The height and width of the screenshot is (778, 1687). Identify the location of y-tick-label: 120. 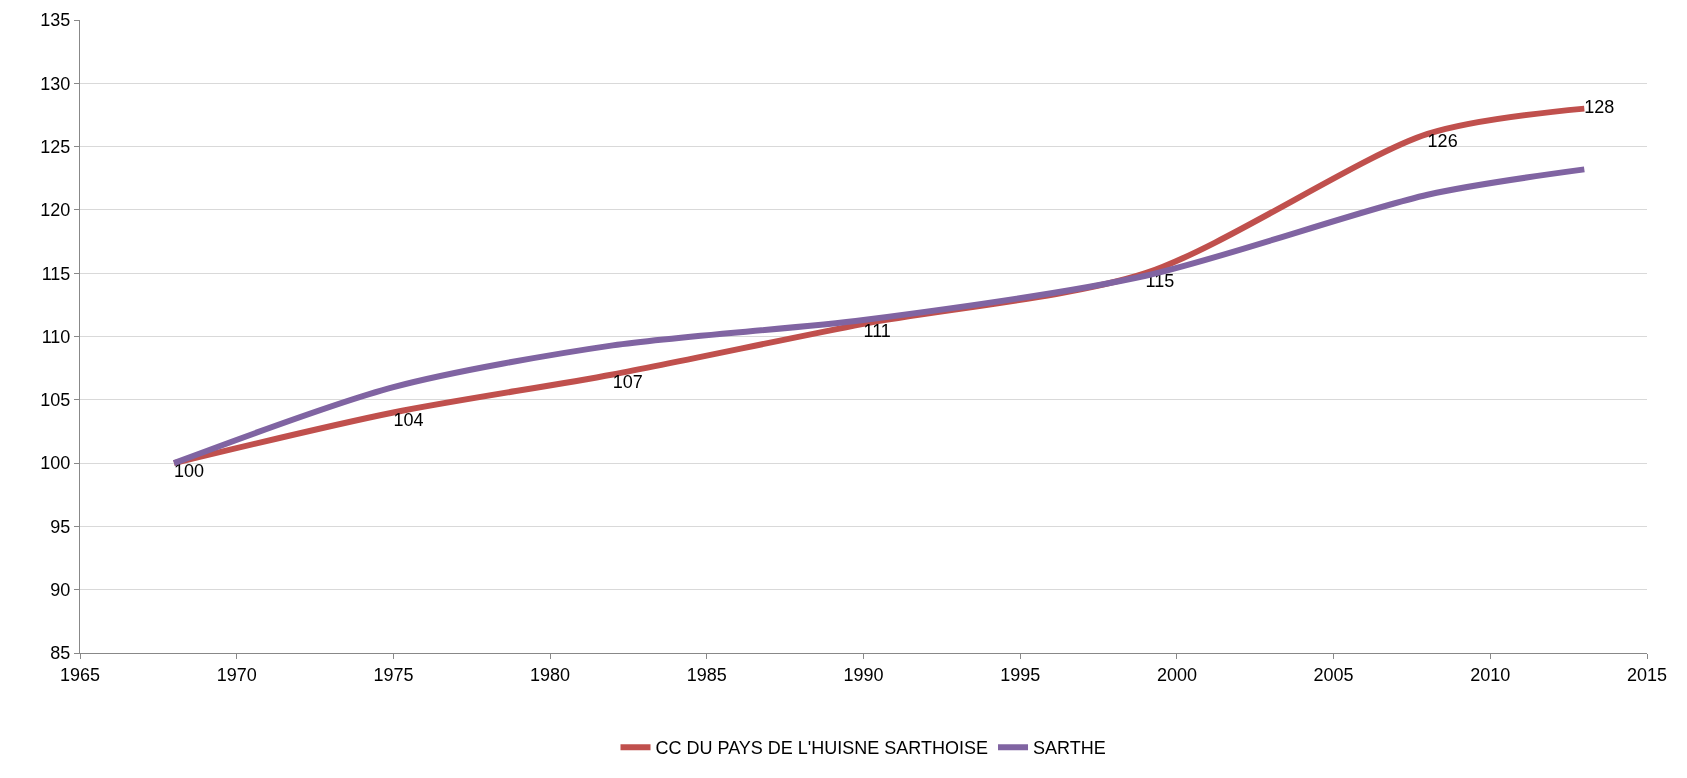
(55, 210).